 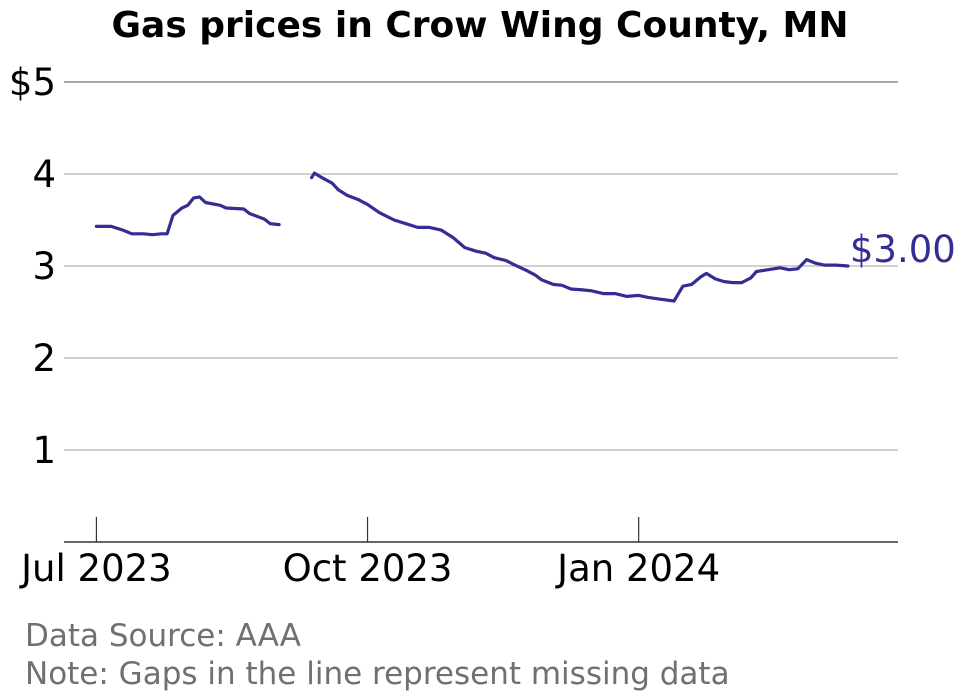 I want to click on x-axis-ticks: Jul 2023 Oct 2023 Jan 2024, so click(x=369, y=553).